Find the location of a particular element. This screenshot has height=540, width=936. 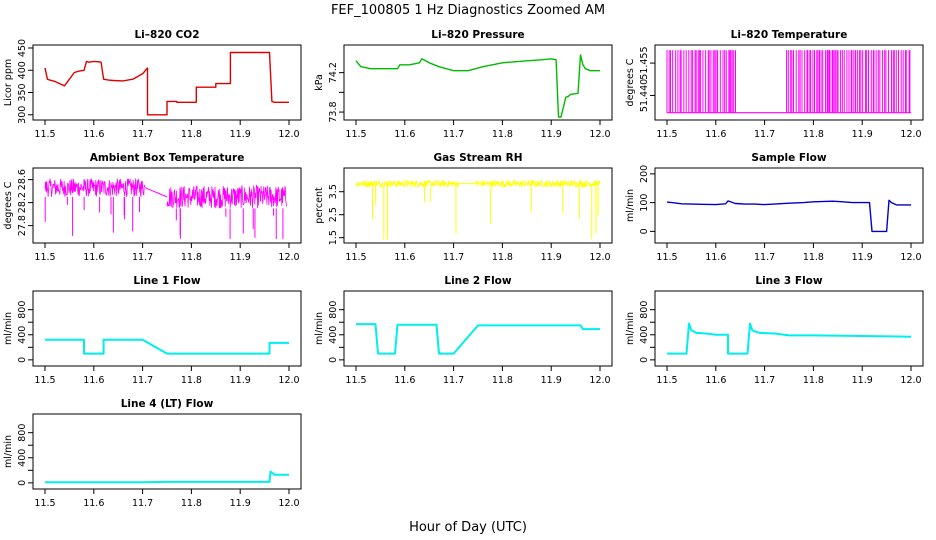

y-tick-label: 3.5 is located at coordinates (333, 191).